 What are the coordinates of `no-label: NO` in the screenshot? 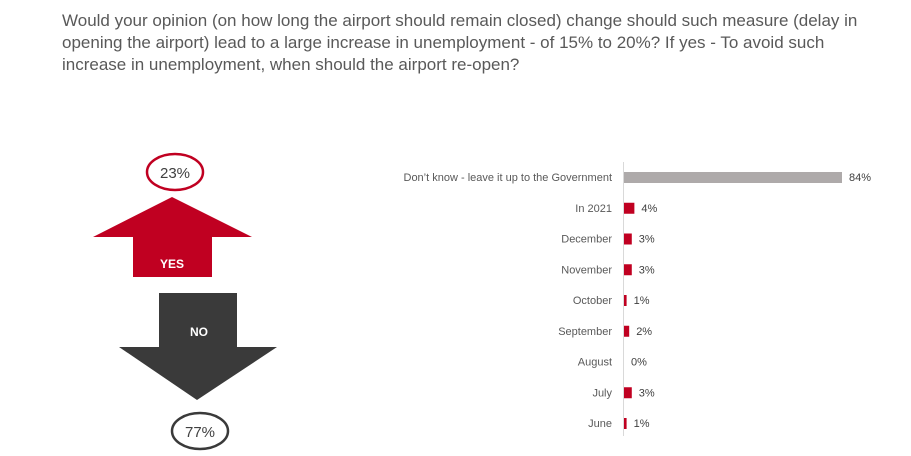 It's located at (199, 332).